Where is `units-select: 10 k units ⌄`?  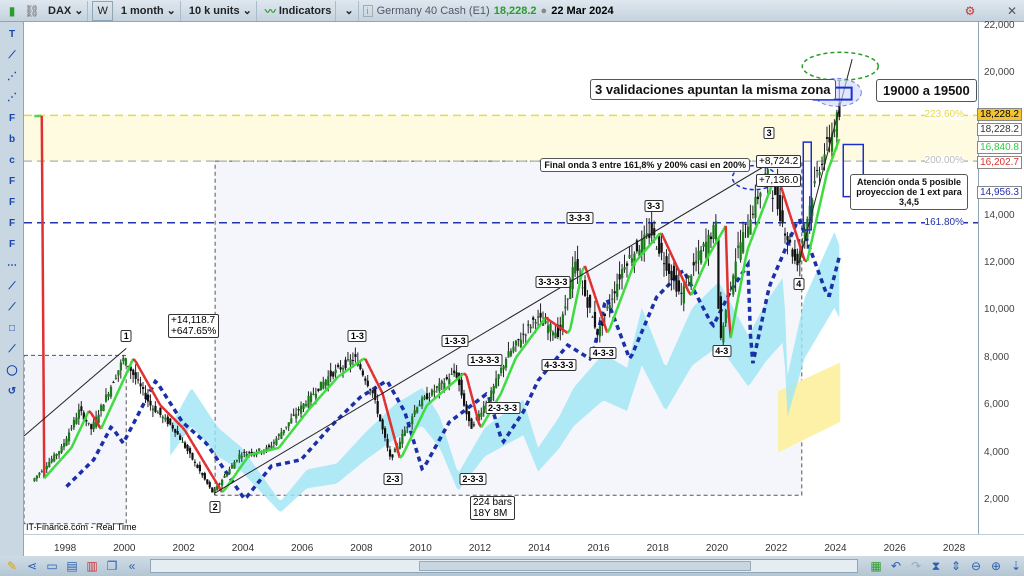 units-select: 10 k units ⌄ is located at coordinates (221, 10).